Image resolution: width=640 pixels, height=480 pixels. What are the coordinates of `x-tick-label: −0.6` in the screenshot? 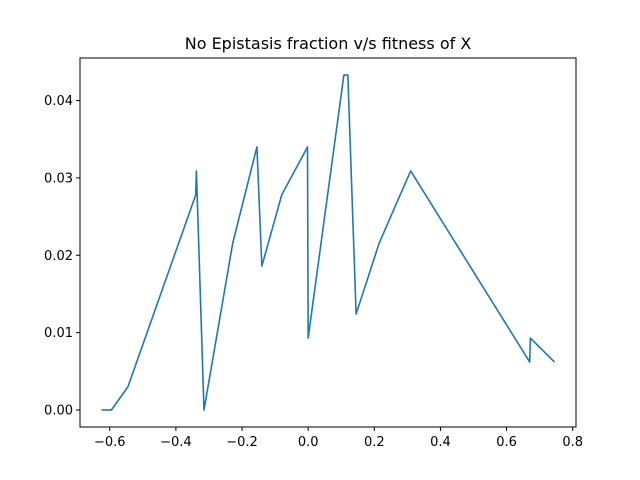 It's located at (110, 442).